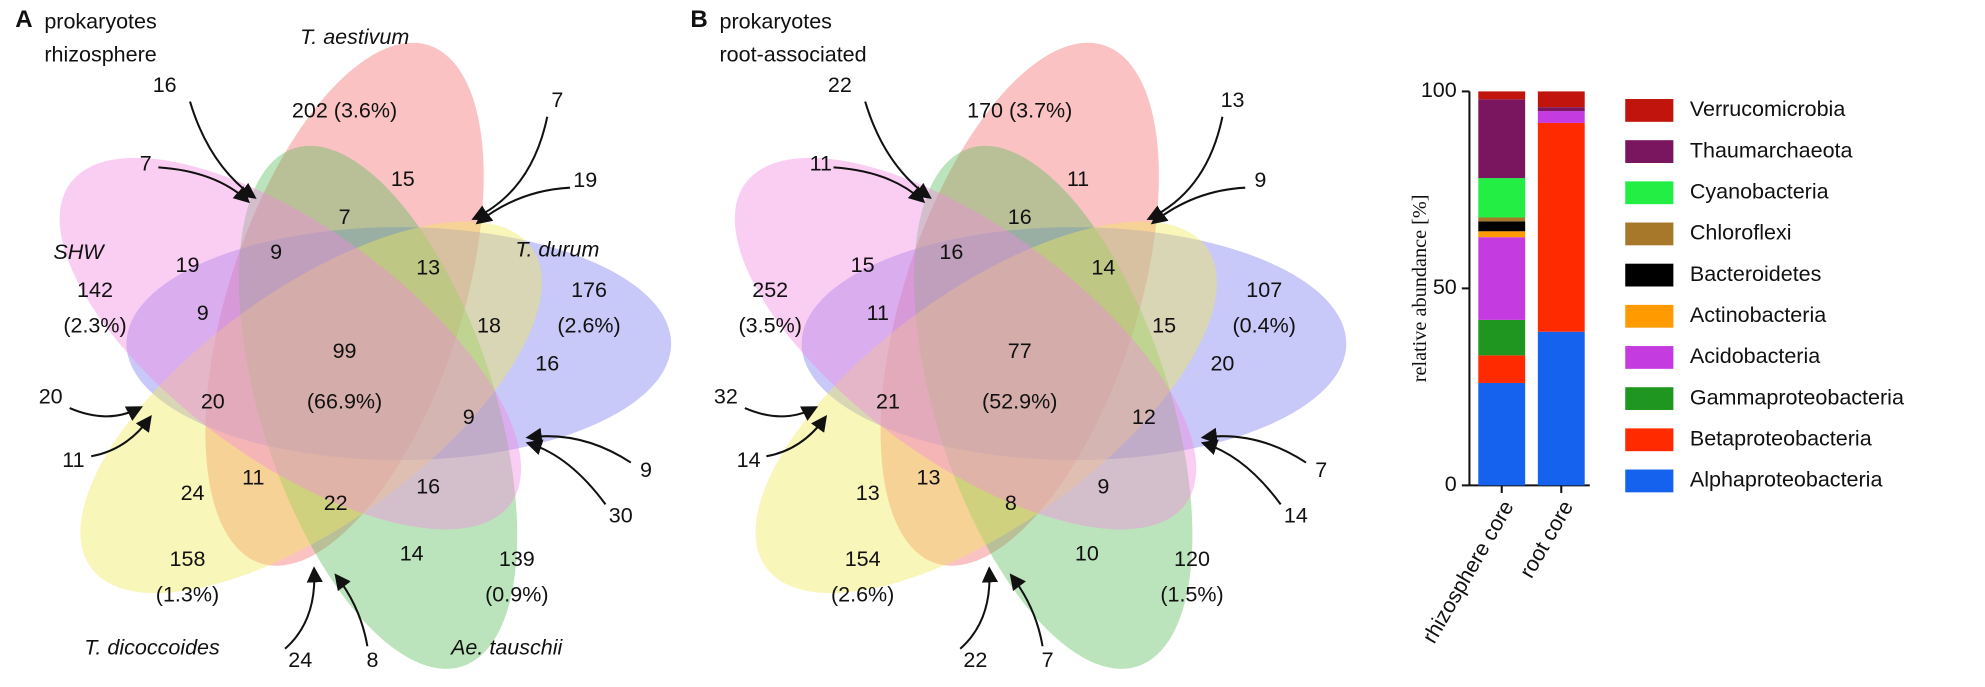 The image size is (1985, 687). I want to click on region-count: 154, so click(863, 559).